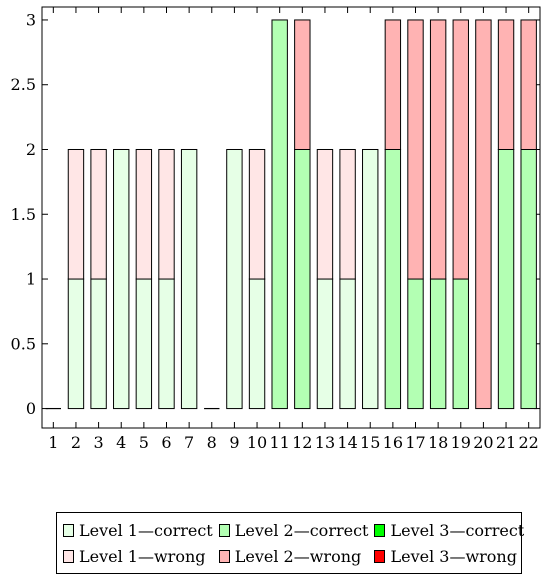 This screenshot has width=550, height=578. I want to click on x-tick-label: 22, so click(529, 442).